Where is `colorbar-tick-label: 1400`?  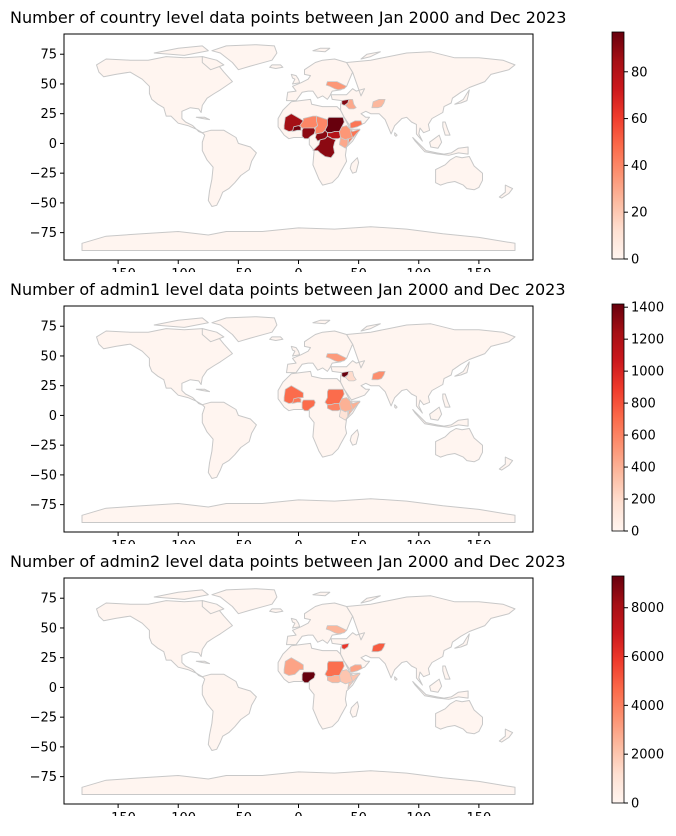
colorbar-tick-label: 1400 is located at coordinates (647, 308).